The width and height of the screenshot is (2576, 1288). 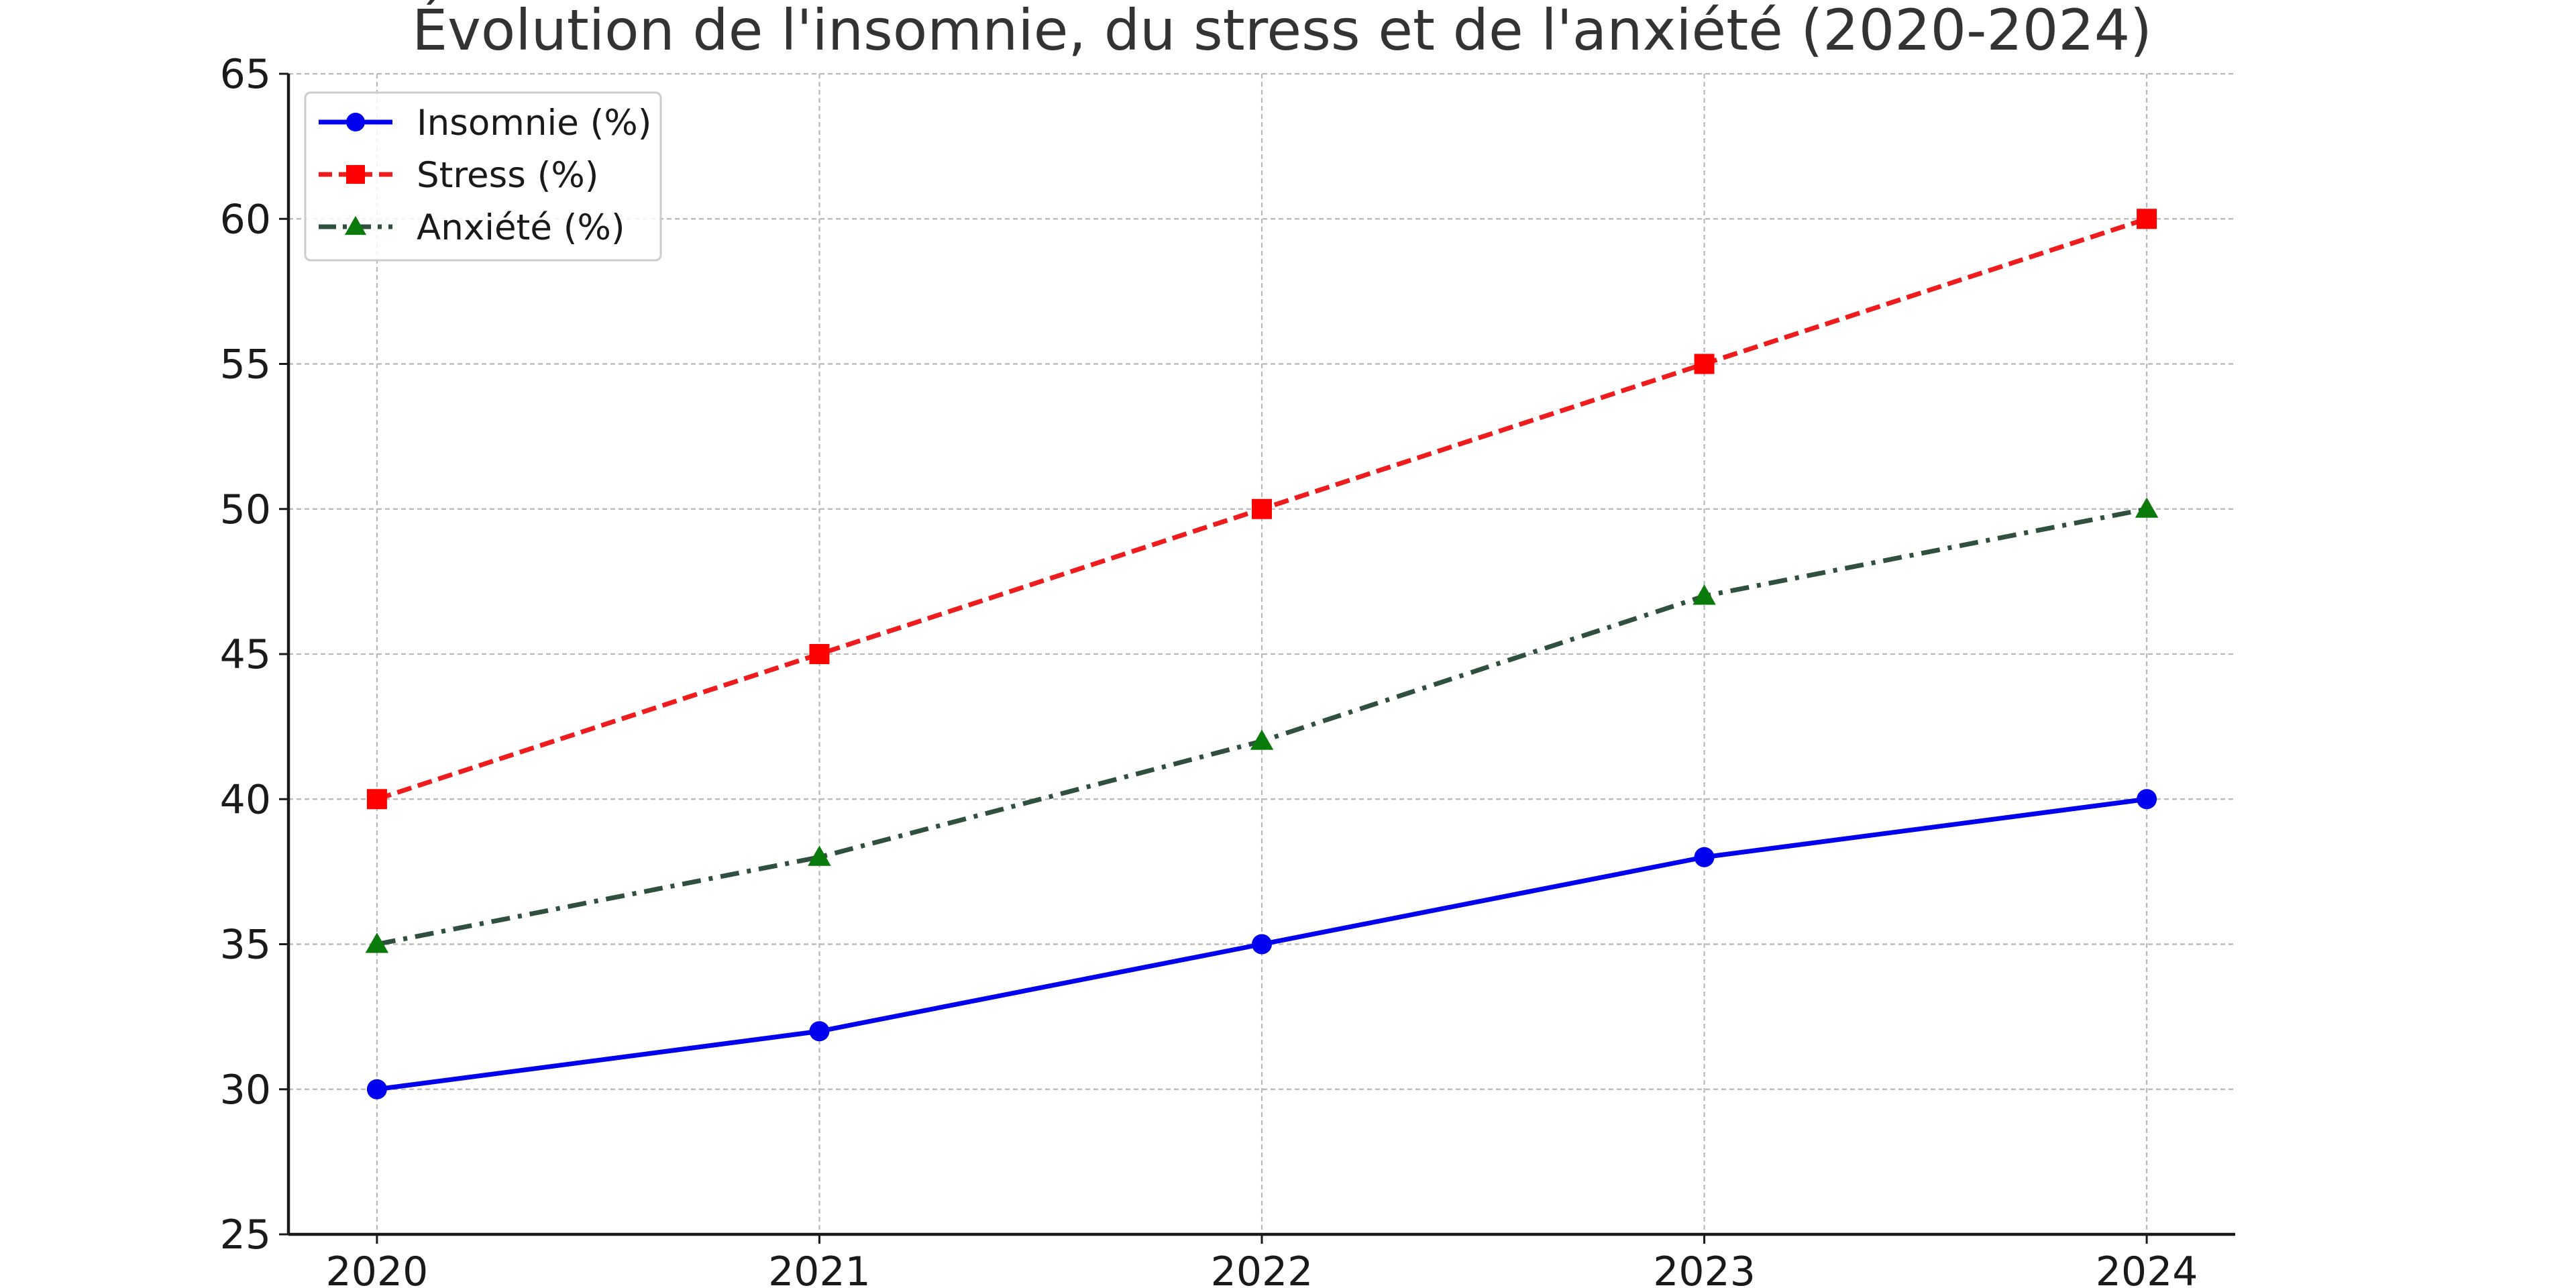 I want to click on legend: Insomnie (%) Stress (%) Anxiété (%), so click(x=483, y=176).